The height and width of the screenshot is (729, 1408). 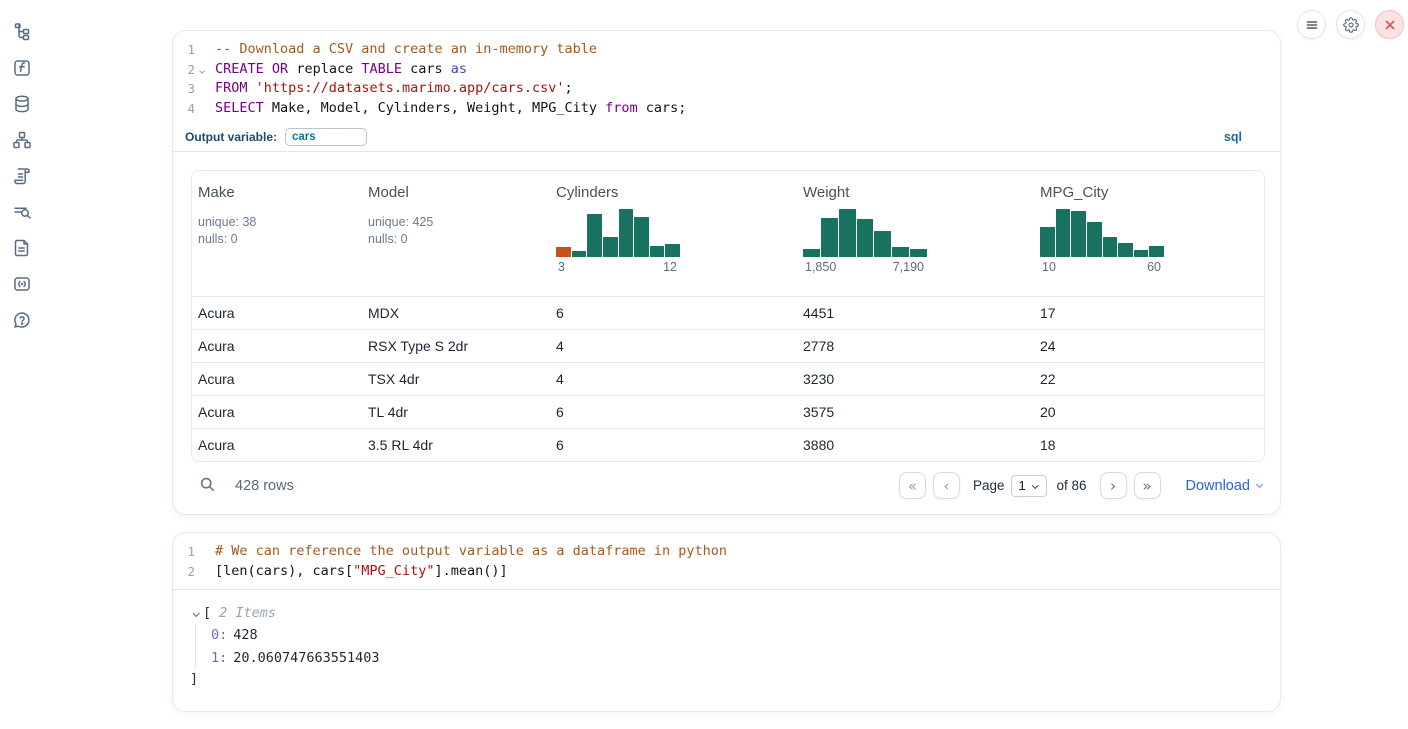 I want to click on datasources-icon, so click(x=22, y=104).